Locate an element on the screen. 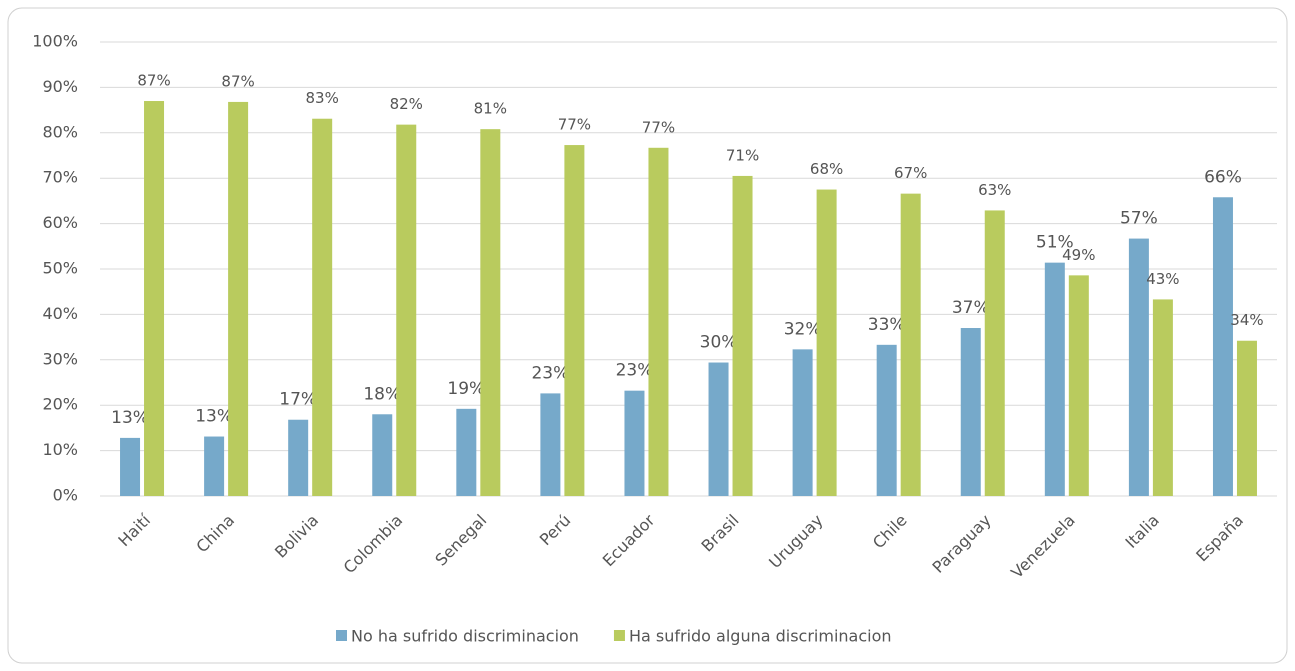 The height and width of the screenshot is (671, 1295). value-label: 82% is located at coordinates (406, 104).